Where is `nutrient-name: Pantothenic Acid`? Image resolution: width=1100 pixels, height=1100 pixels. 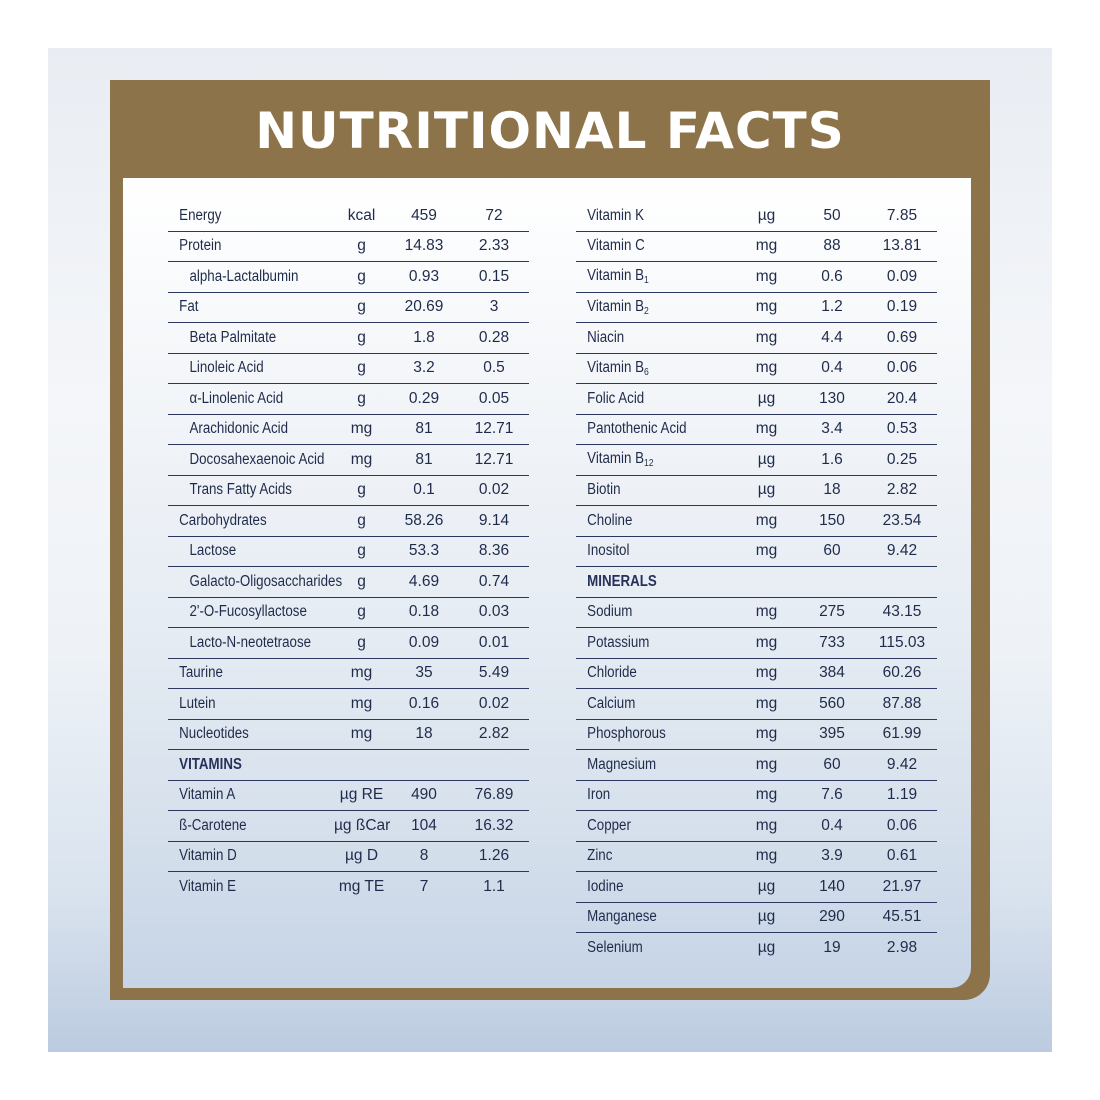 nutrient-name: Pantothenic Acid is located at coordinates (637, 429).